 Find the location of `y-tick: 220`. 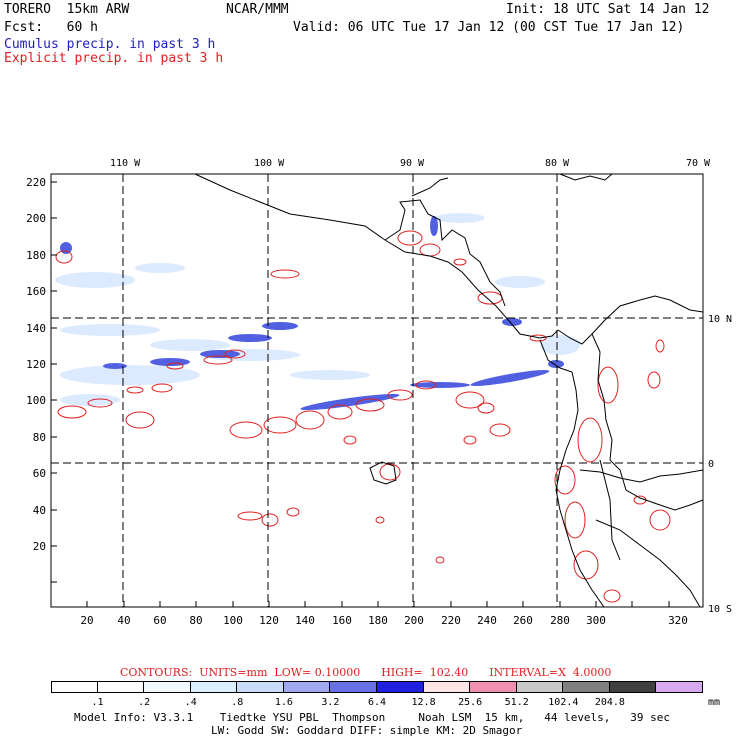

y-tick: 220 is located at coordinates (36, 182).